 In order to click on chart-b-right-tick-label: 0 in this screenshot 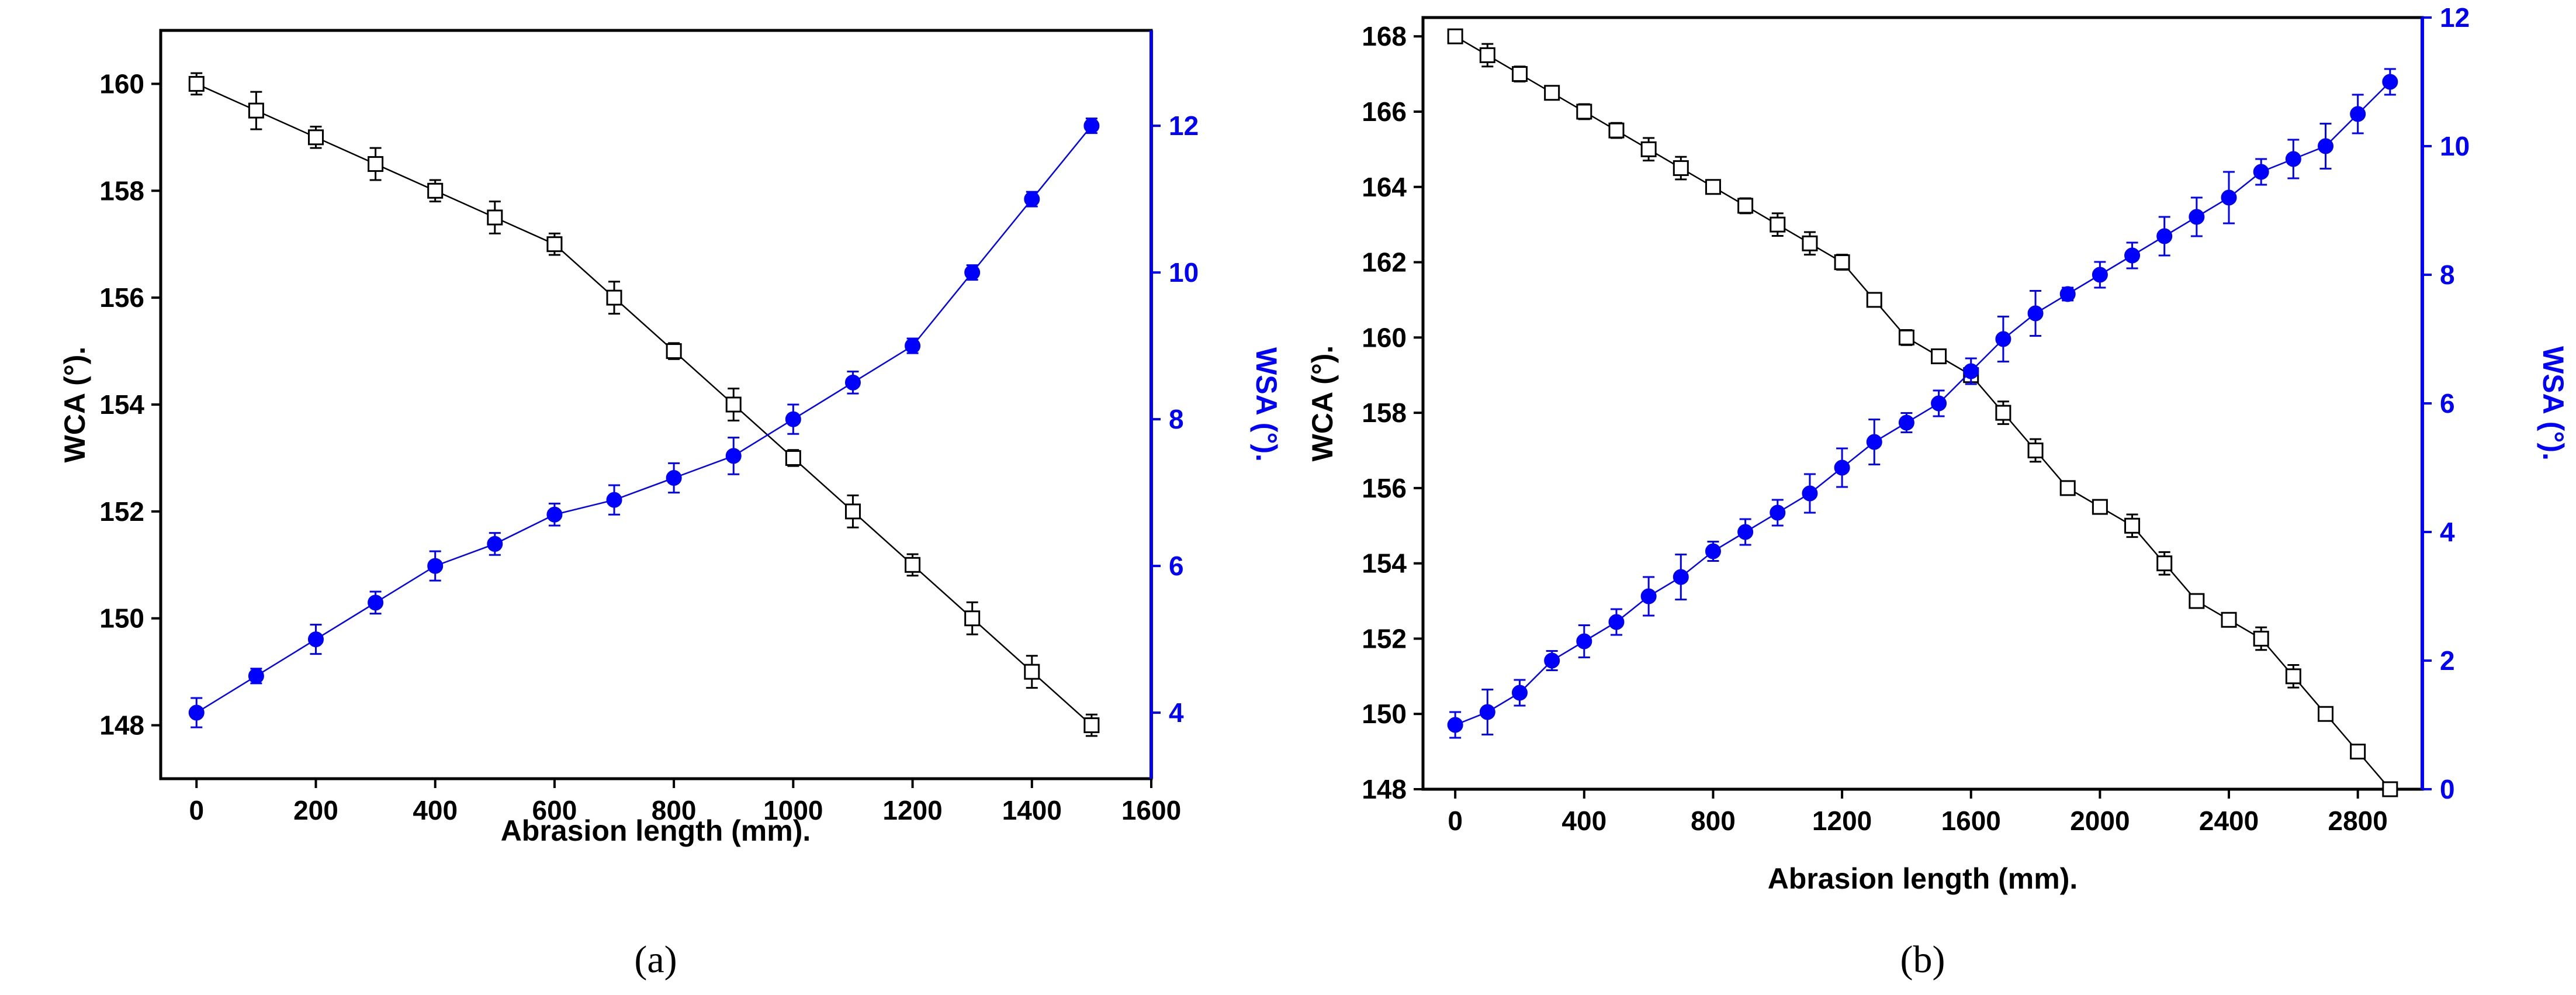, I will do `click(2447, 789)`.